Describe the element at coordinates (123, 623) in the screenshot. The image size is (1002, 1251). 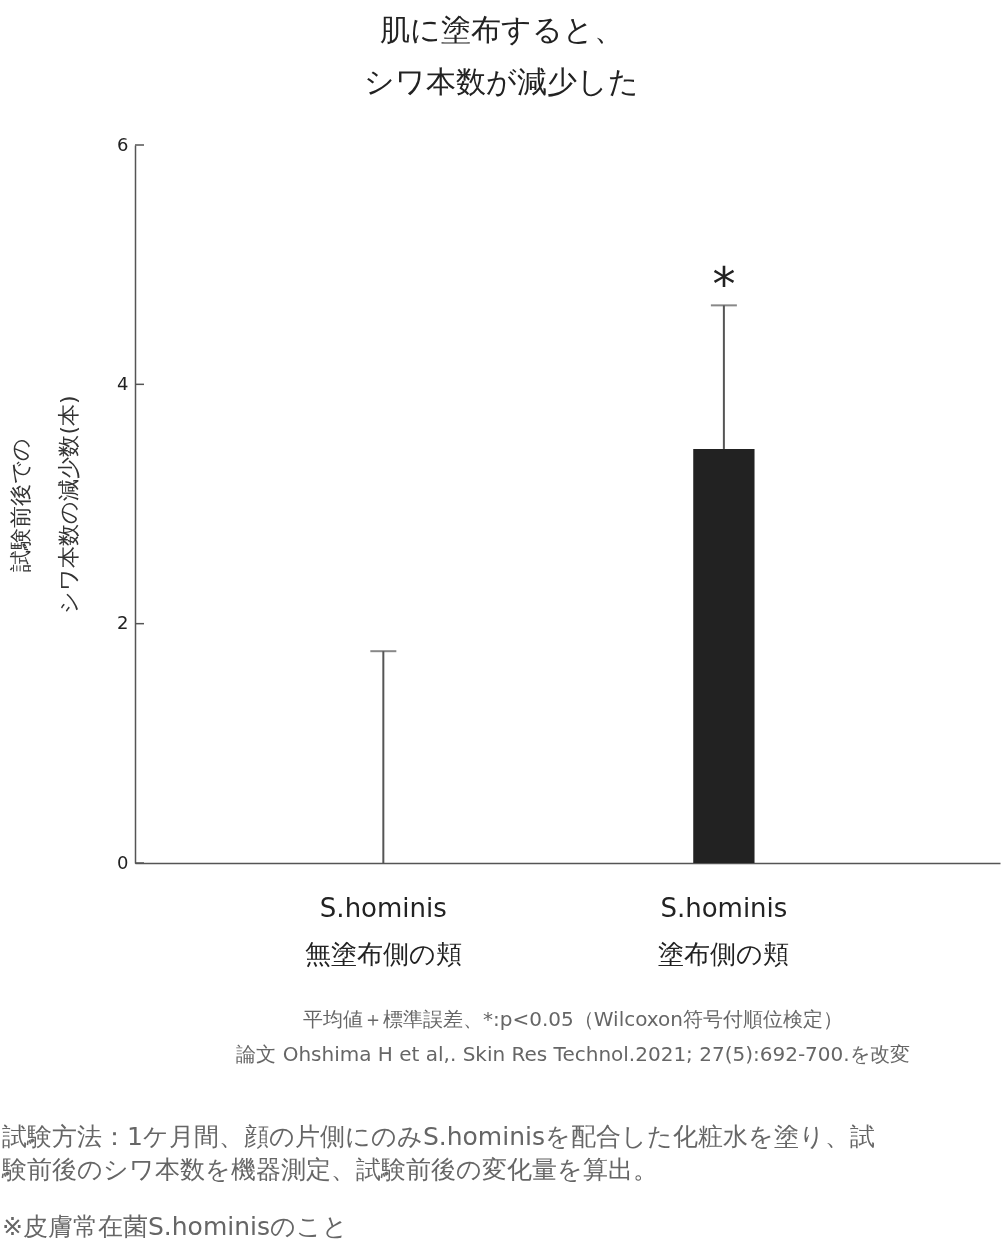
I see `y-tick-label: 2` at that location.